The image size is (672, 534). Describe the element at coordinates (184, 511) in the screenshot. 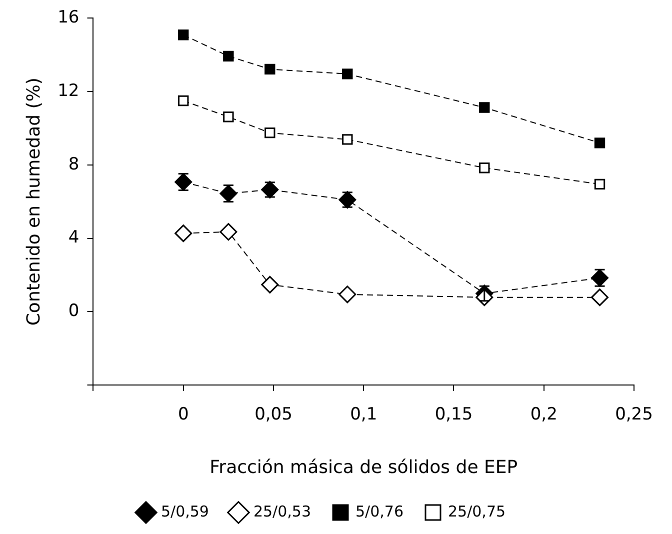

I see `legend-label: 5/0,59` at that location.